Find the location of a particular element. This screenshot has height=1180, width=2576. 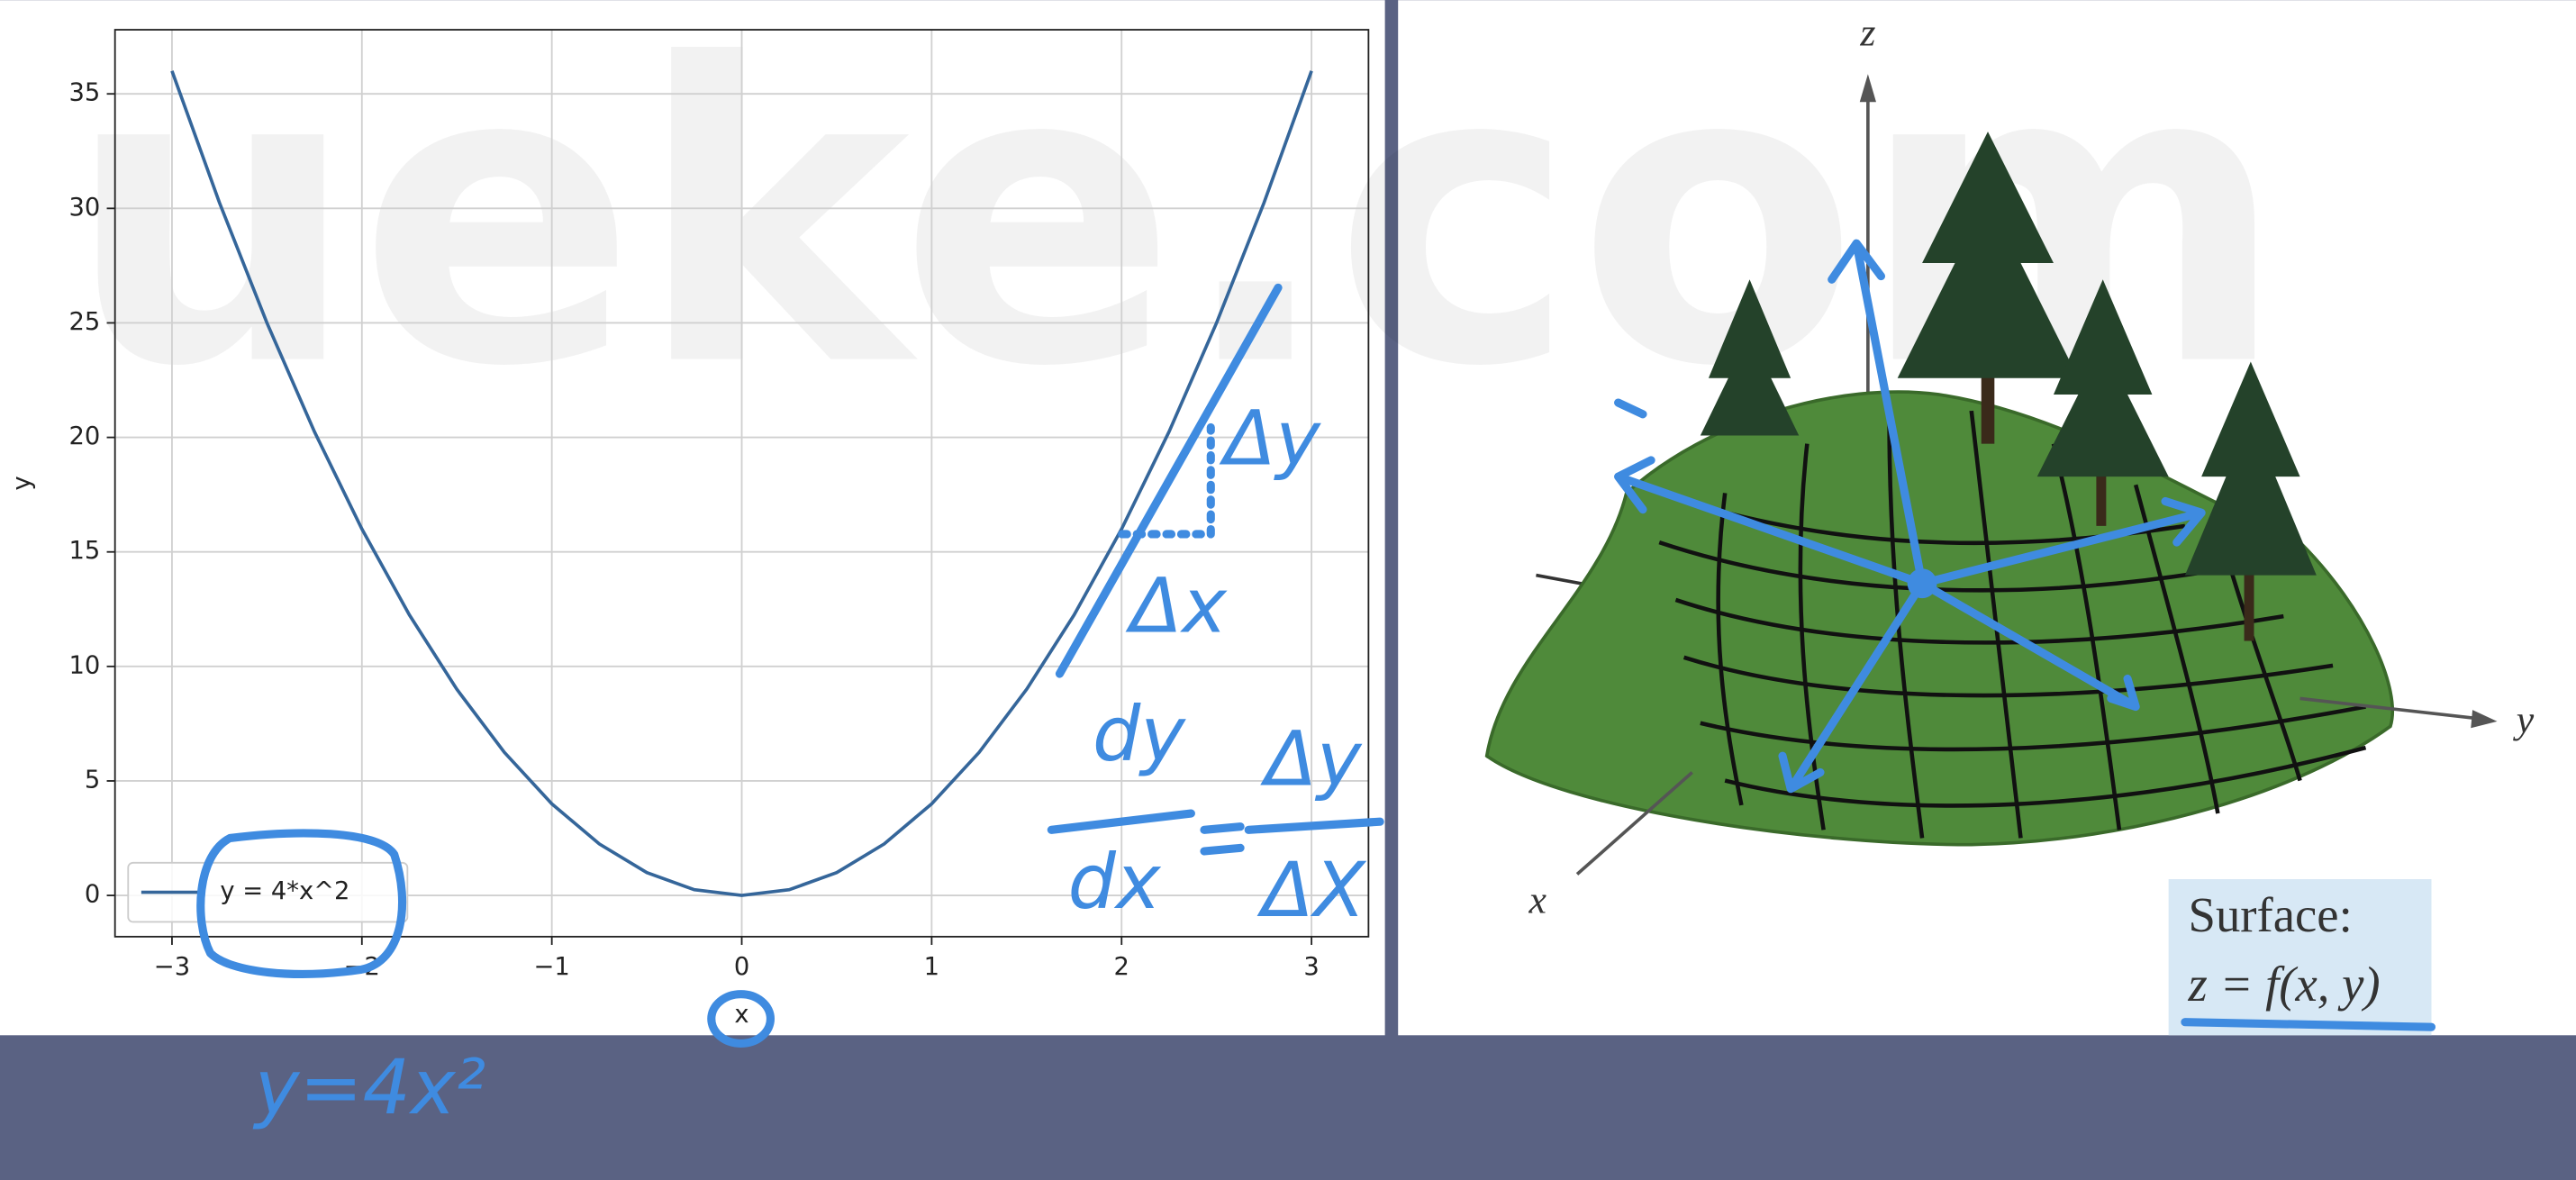

z-arrow is located at coordinates (1868, 88).